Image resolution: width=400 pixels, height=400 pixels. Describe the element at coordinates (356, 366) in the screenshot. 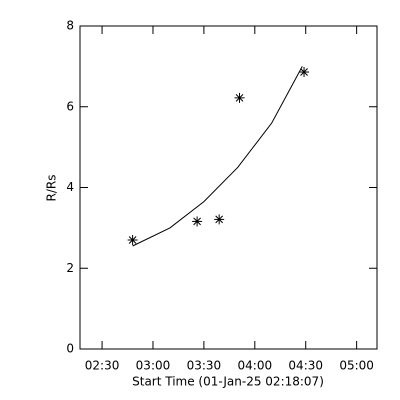

I see `x-tick-label: 05:00` at that location.